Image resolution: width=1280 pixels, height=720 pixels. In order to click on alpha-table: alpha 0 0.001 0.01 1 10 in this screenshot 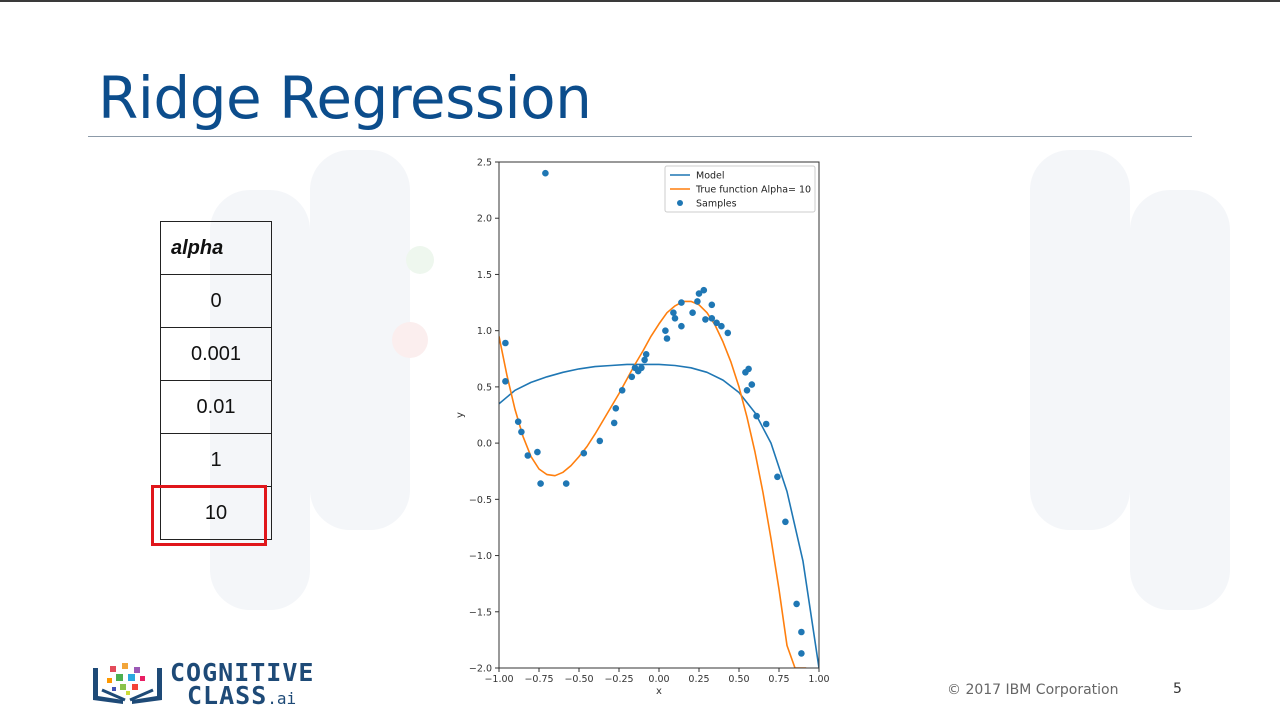, I will do `click(216, 380)`.